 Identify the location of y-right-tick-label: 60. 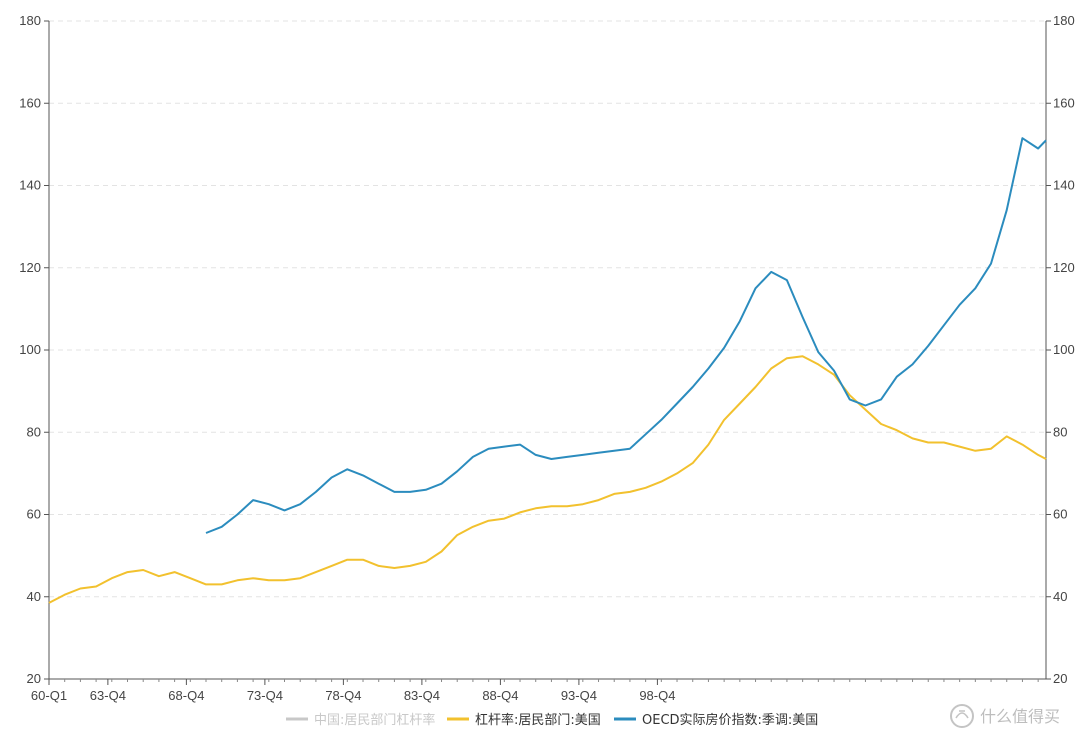
(1060, 514).